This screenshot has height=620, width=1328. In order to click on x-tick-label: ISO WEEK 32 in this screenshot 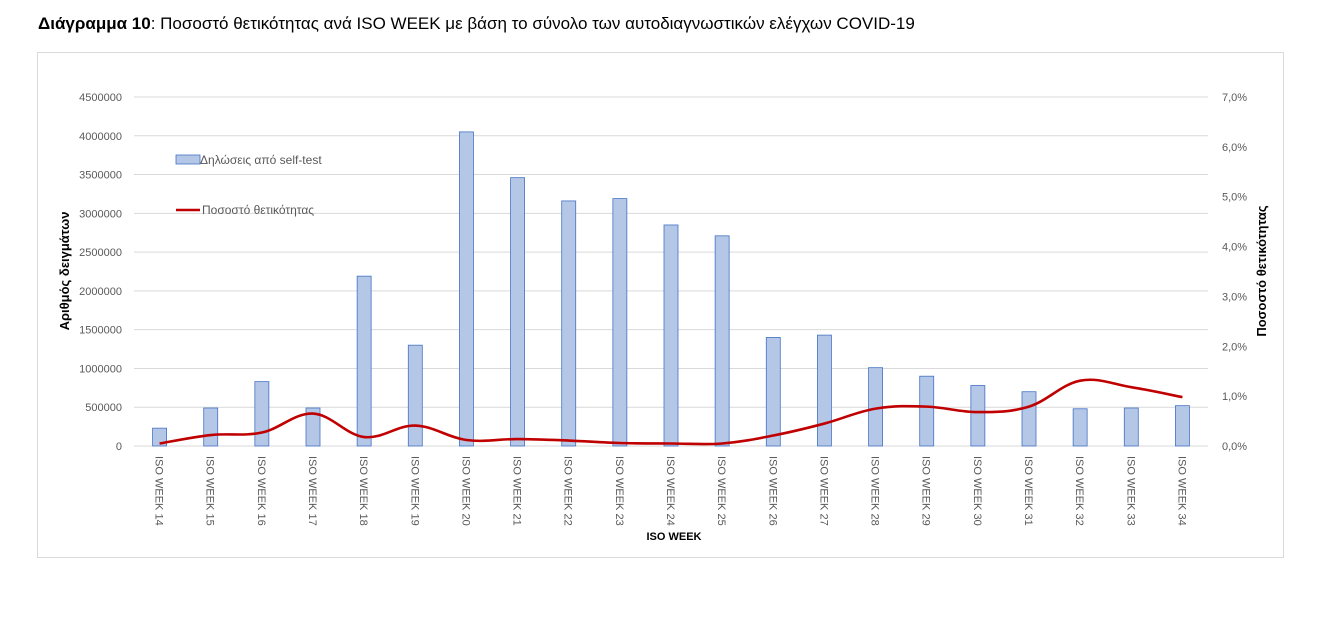, I will do `click(1079, 491)`.